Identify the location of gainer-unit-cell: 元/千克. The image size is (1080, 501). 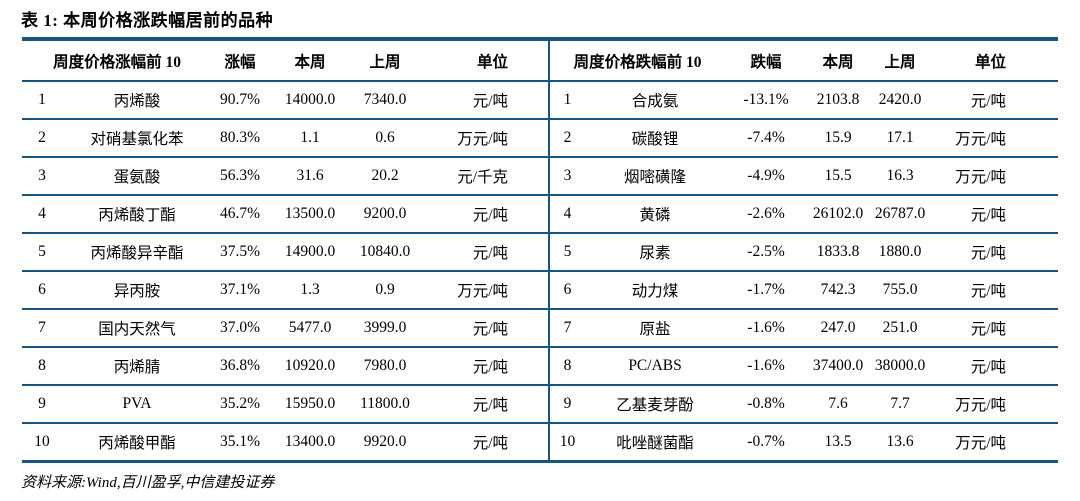
(484, 176).